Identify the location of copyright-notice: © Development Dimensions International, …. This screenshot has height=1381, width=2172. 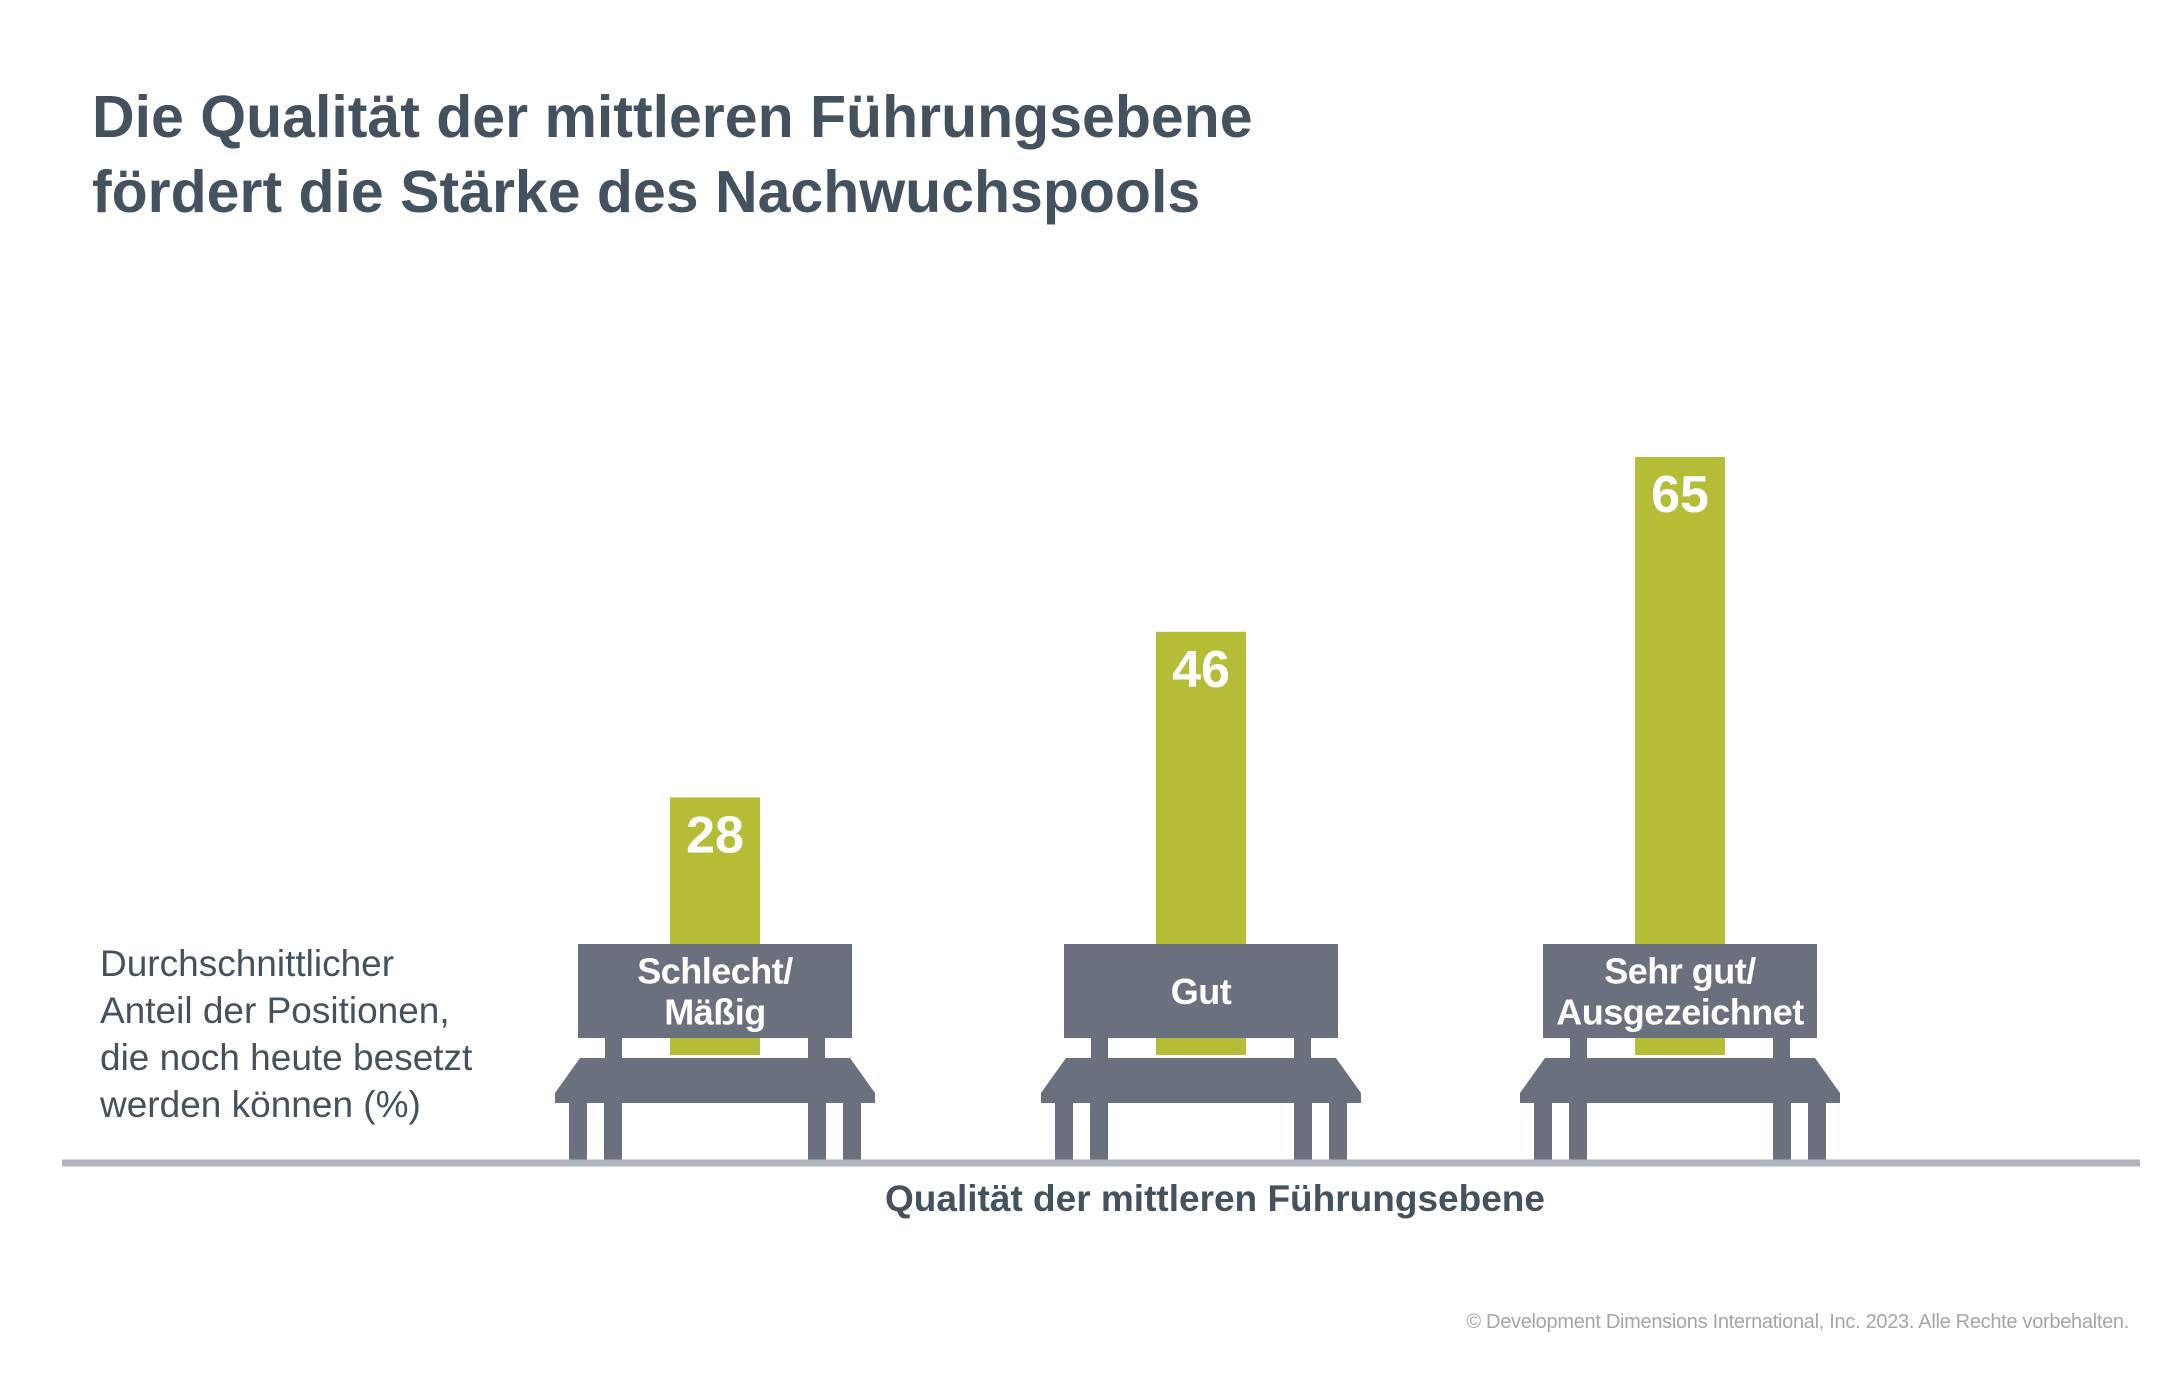
(1797, 1322).